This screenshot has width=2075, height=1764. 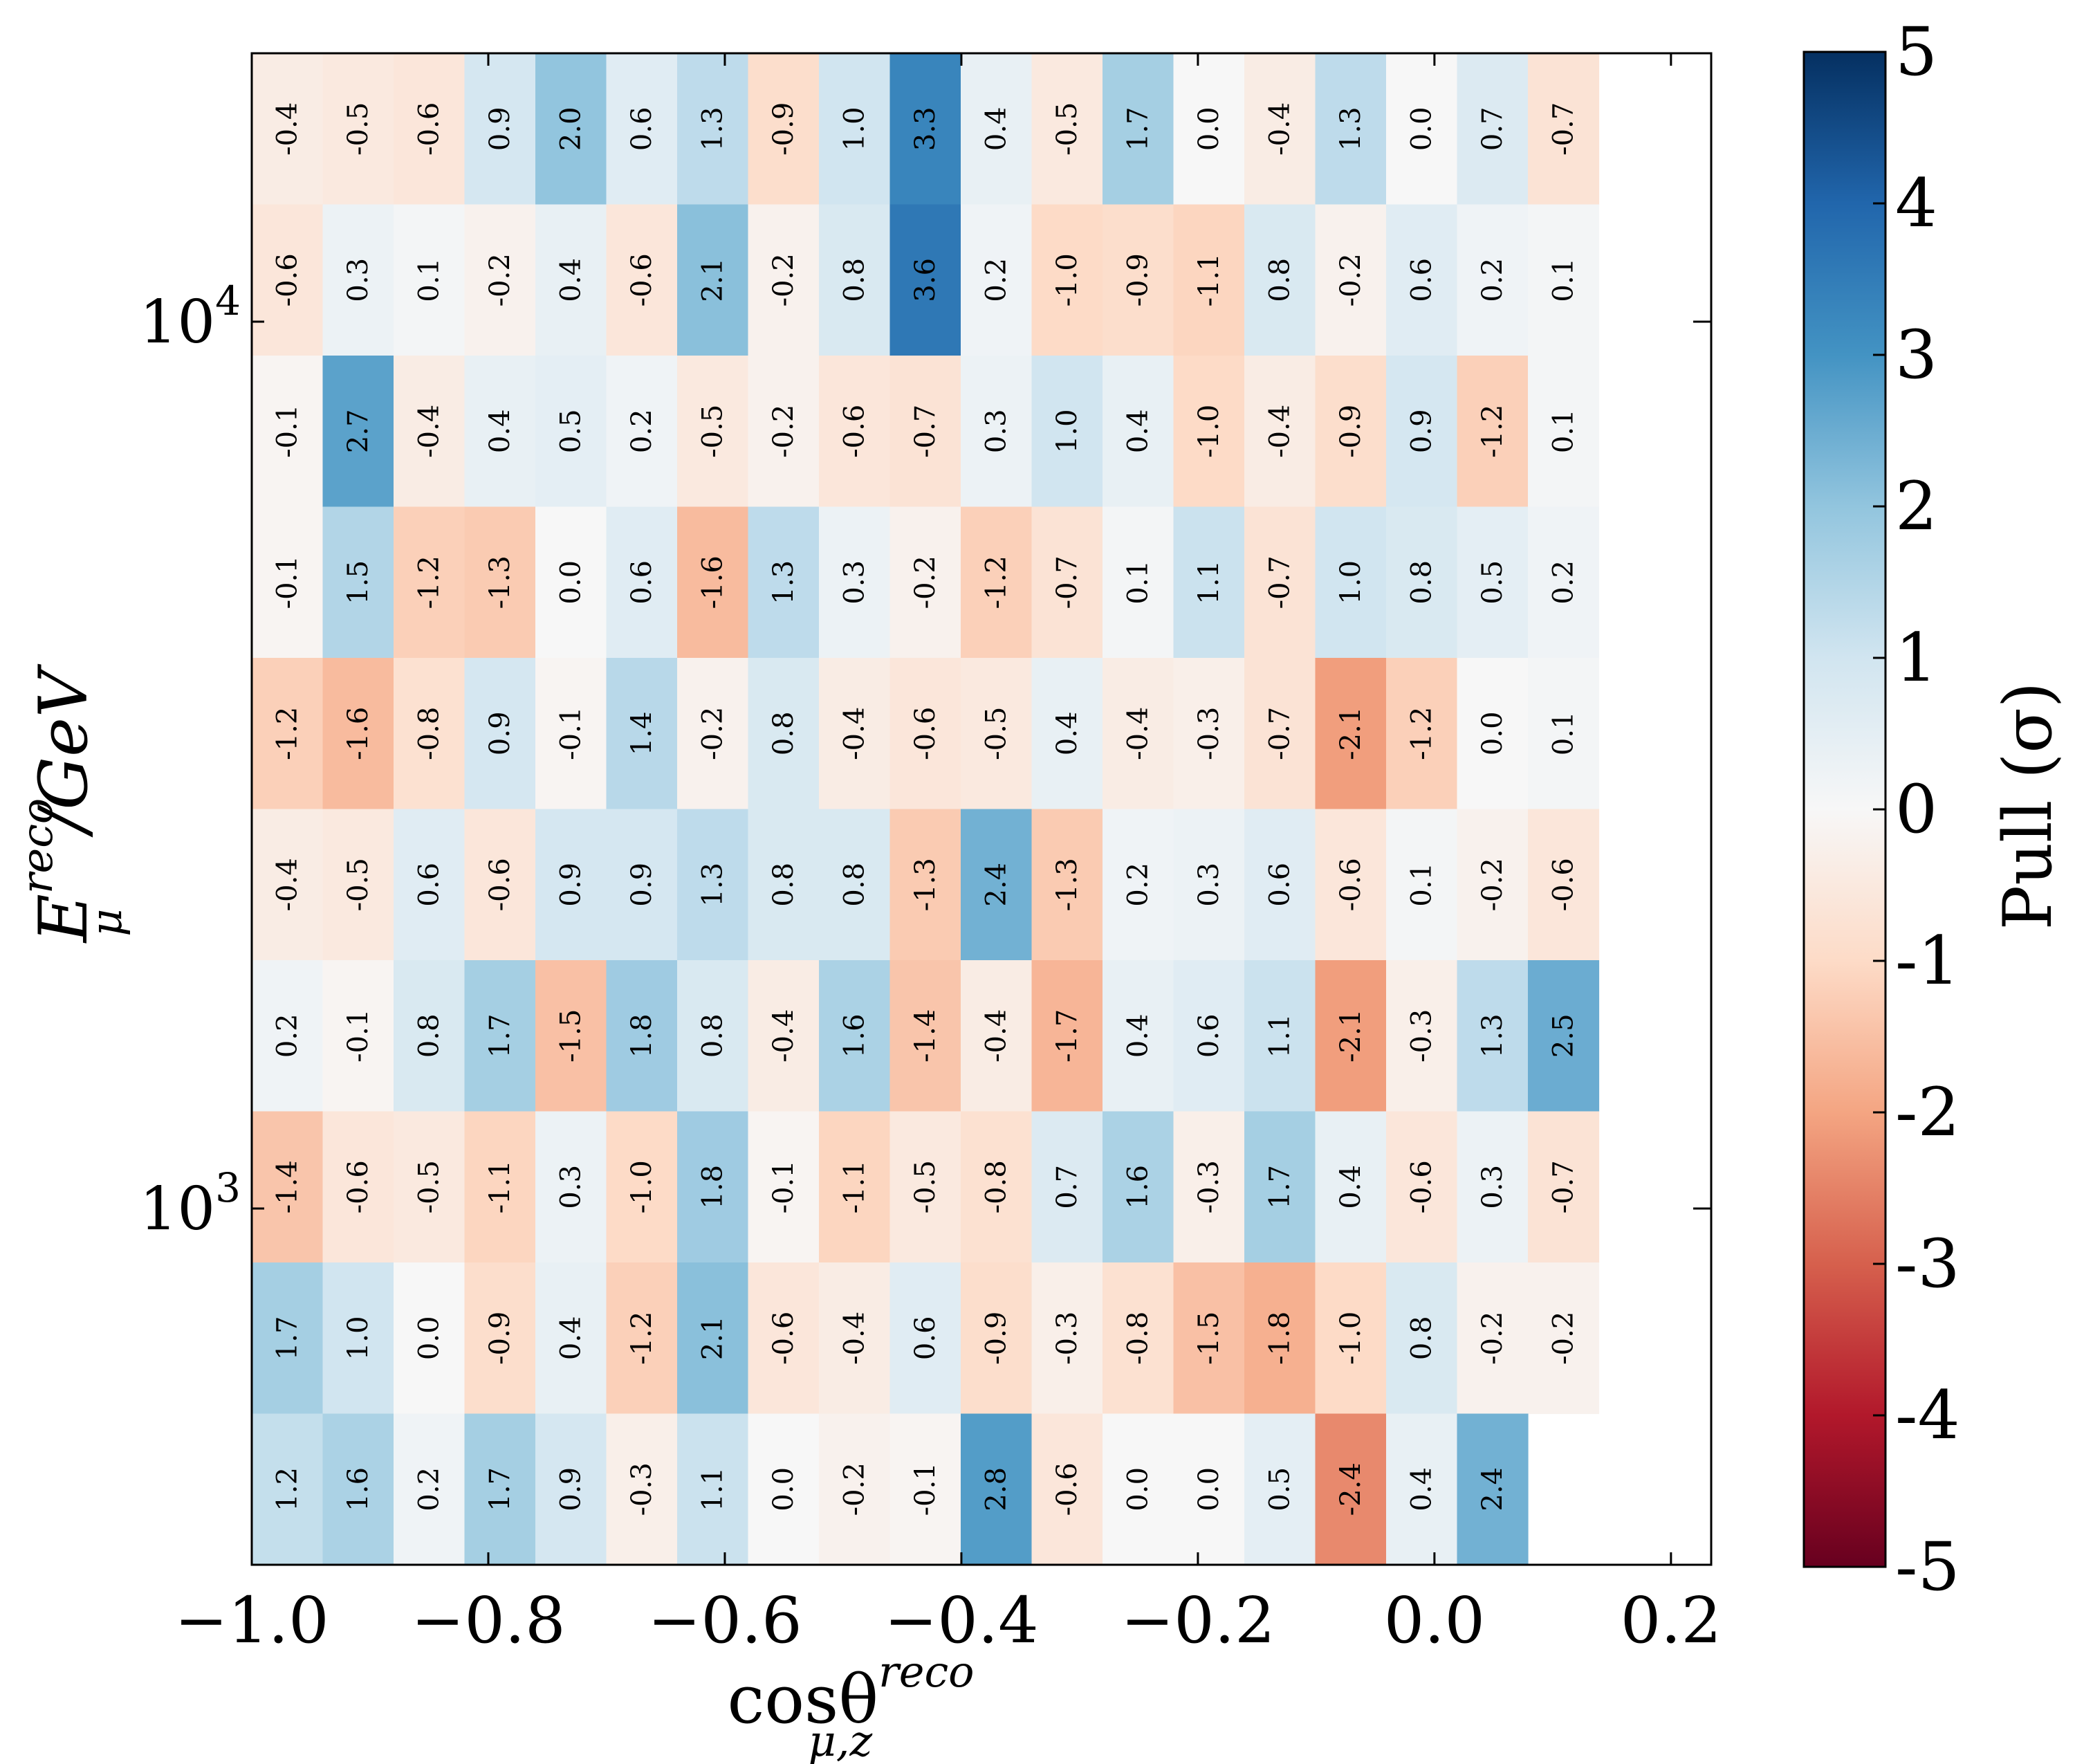 I want to click on cell-value-label: 0.0, so click(x=1493, y=733).